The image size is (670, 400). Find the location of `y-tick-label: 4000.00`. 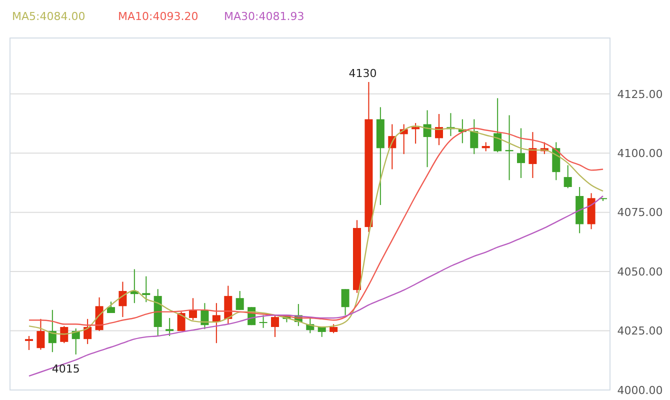

y-tick-label: 4000.00 is located at coordinates (640, 390).